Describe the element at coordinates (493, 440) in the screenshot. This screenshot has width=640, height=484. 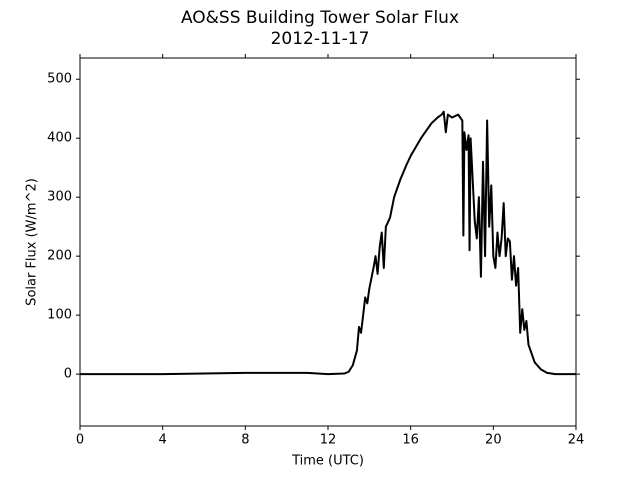
I see `x-tick-label: 20` at that location.